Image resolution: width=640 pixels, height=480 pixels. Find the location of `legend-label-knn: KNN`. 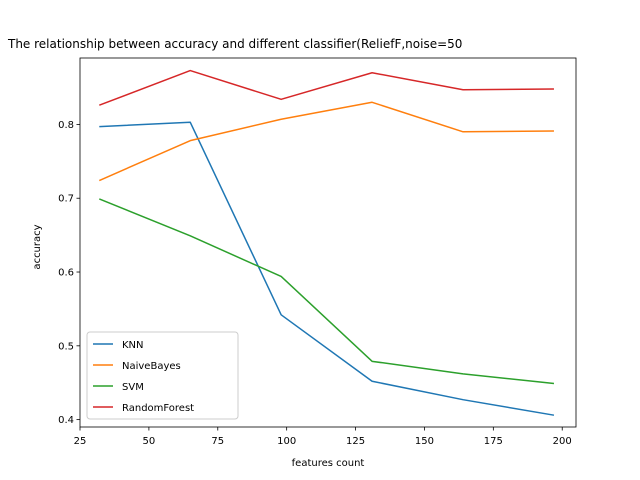

legend-label-knn: KNN is located at coordinates (133, 345).